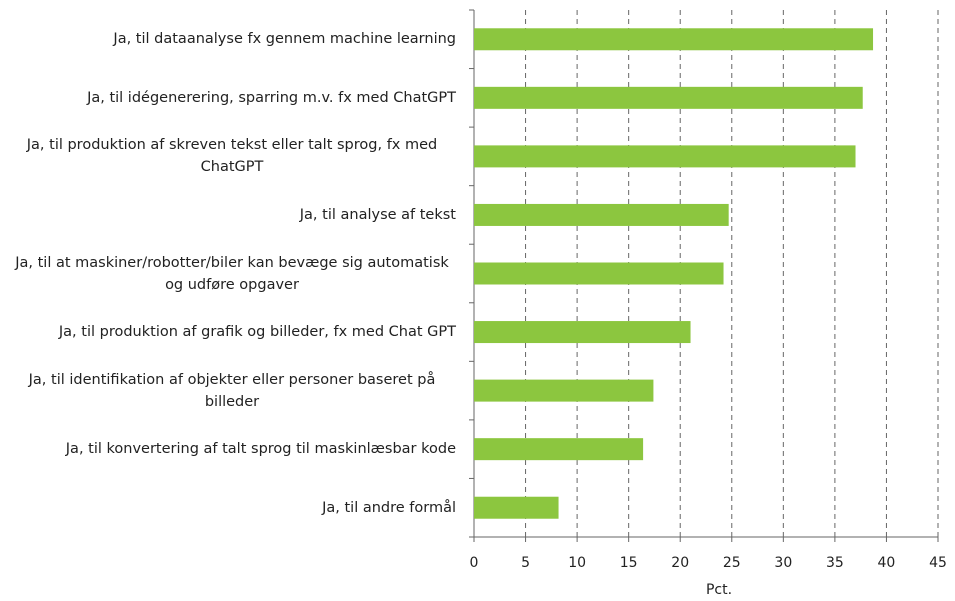 Image resolution: width=955 pixels, height=601 pixels. What do you see at coordinates (783, 563) in the screenshot?
I see `x-tick-label: 30` at bounding box center [783, 563].